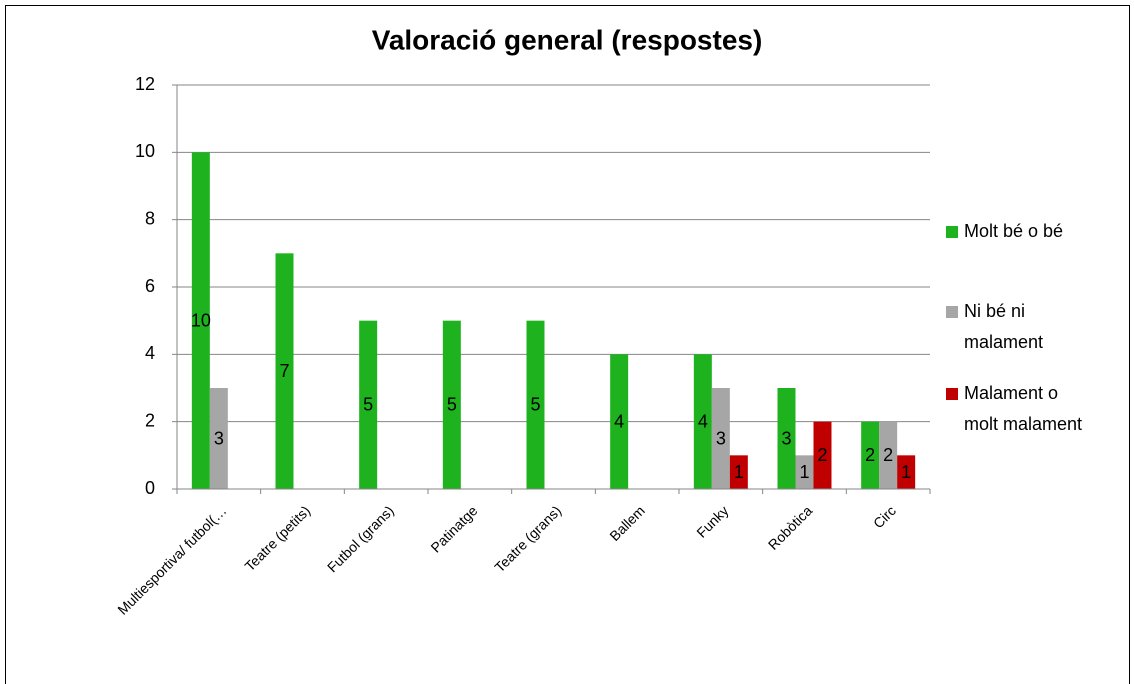 Image resolution: width=1134 pixels, height=684 pixels. I want to click on legend-label: Malament o molt malament, so click(1023, 408).